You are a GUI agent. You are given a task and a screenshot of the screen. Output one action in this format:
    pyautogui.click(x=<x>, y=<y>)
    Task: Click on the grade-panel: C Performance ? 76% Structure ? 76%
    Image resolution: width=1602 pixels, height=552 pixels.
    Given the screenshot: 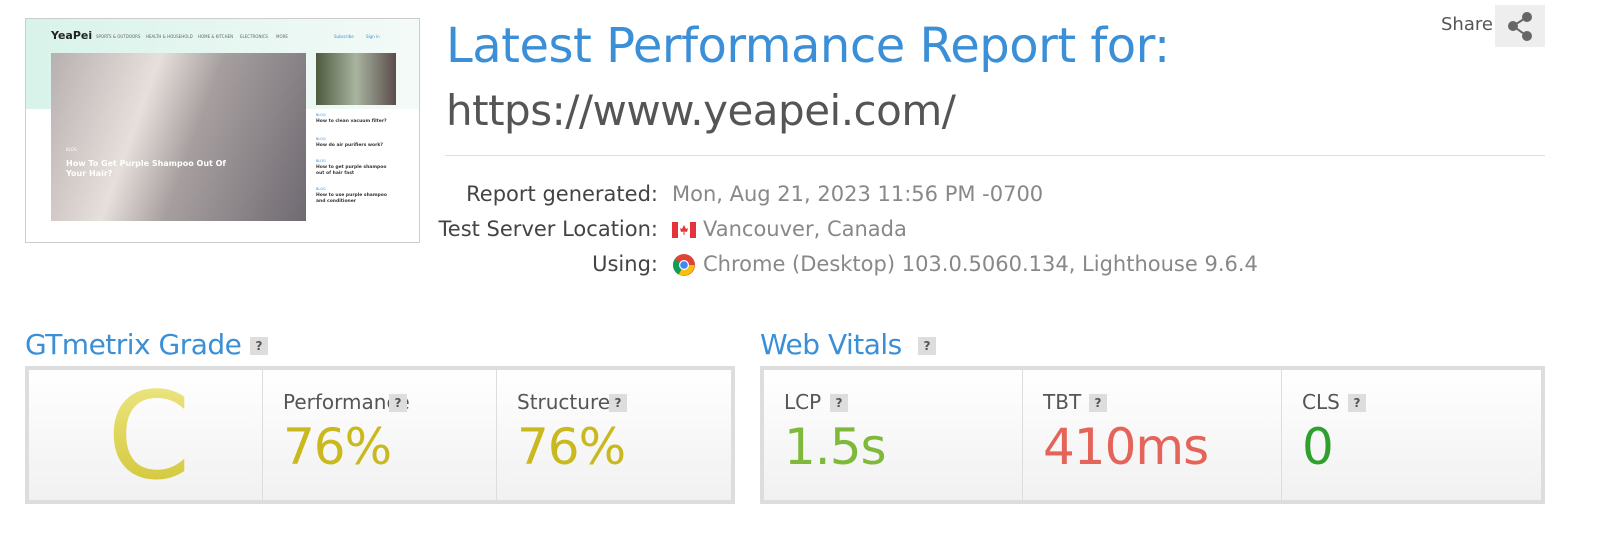 What is the action you would take?
    pyautogui.click(x=380, y=436)
    